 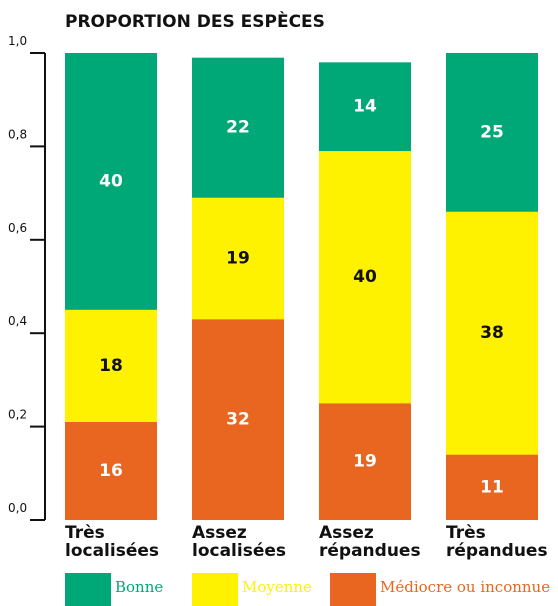 What do you see at coordinates (239, 542) in the screenshot?
I see `x-tick-label: Assez localisées` at bounding box center [239, 542].